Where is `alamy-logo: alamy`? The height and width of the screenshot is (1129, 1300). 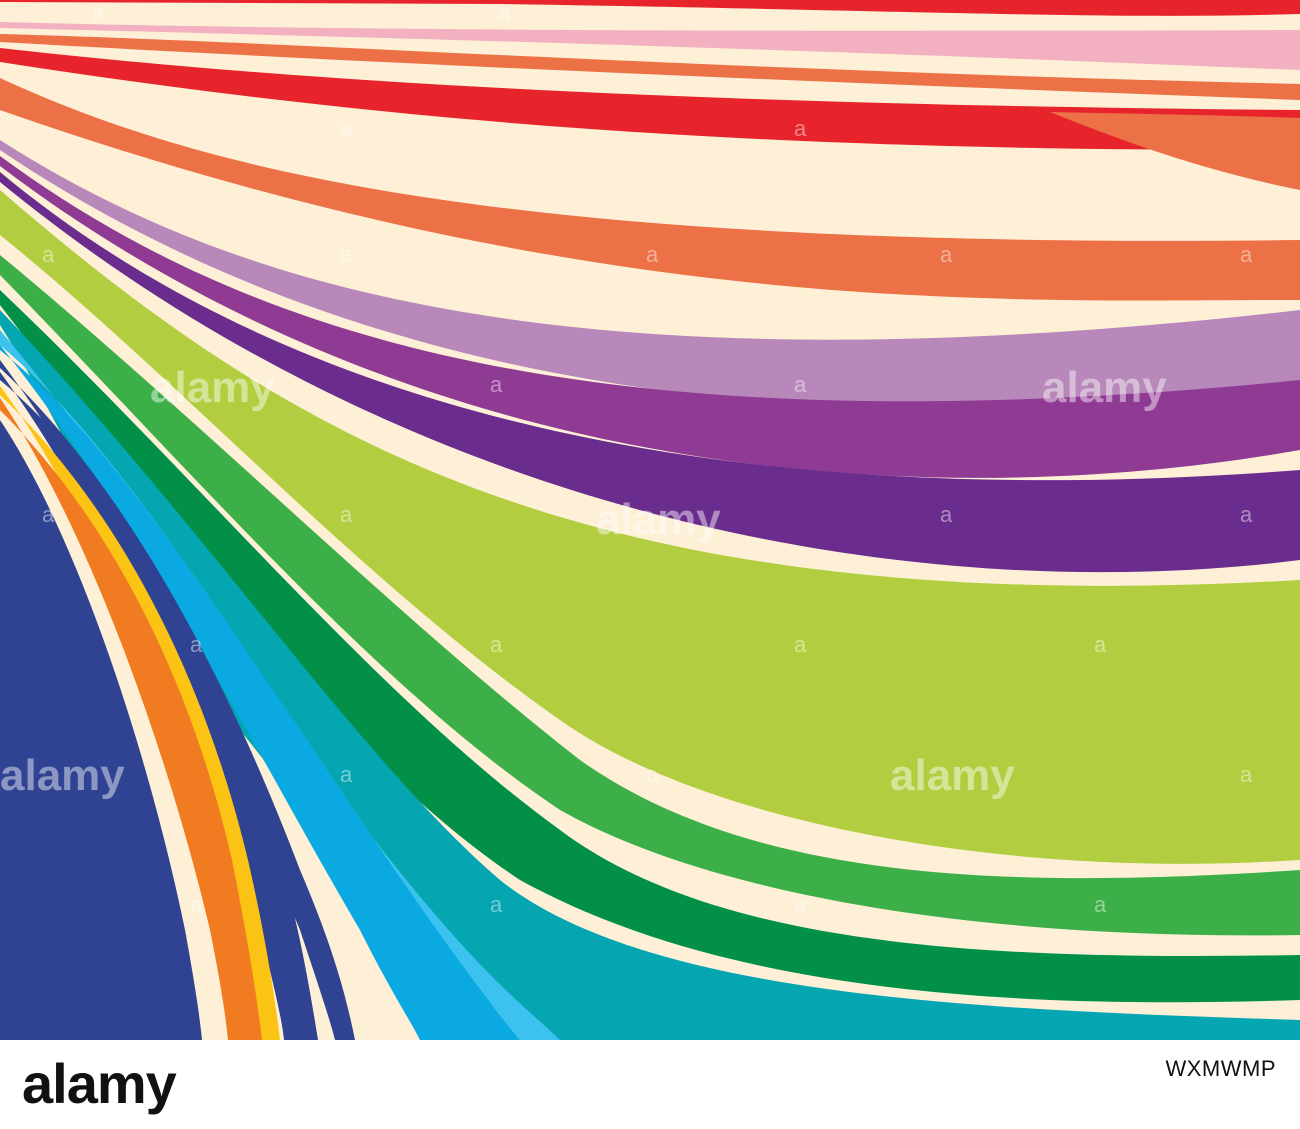 alamy-logo: alamy is located at coordinates (99, 1083).